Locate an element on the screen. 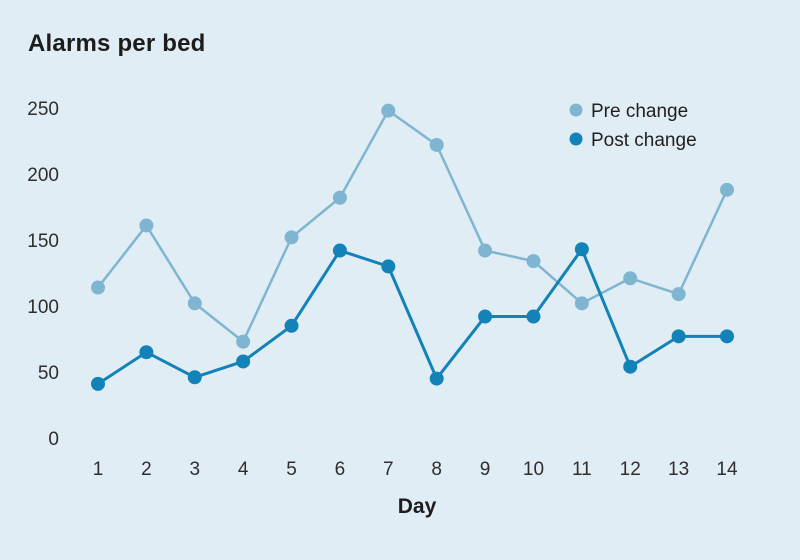 This screenshot has width=800, height=560. x-tick-label: 1 is located at coordinates (98, 469).